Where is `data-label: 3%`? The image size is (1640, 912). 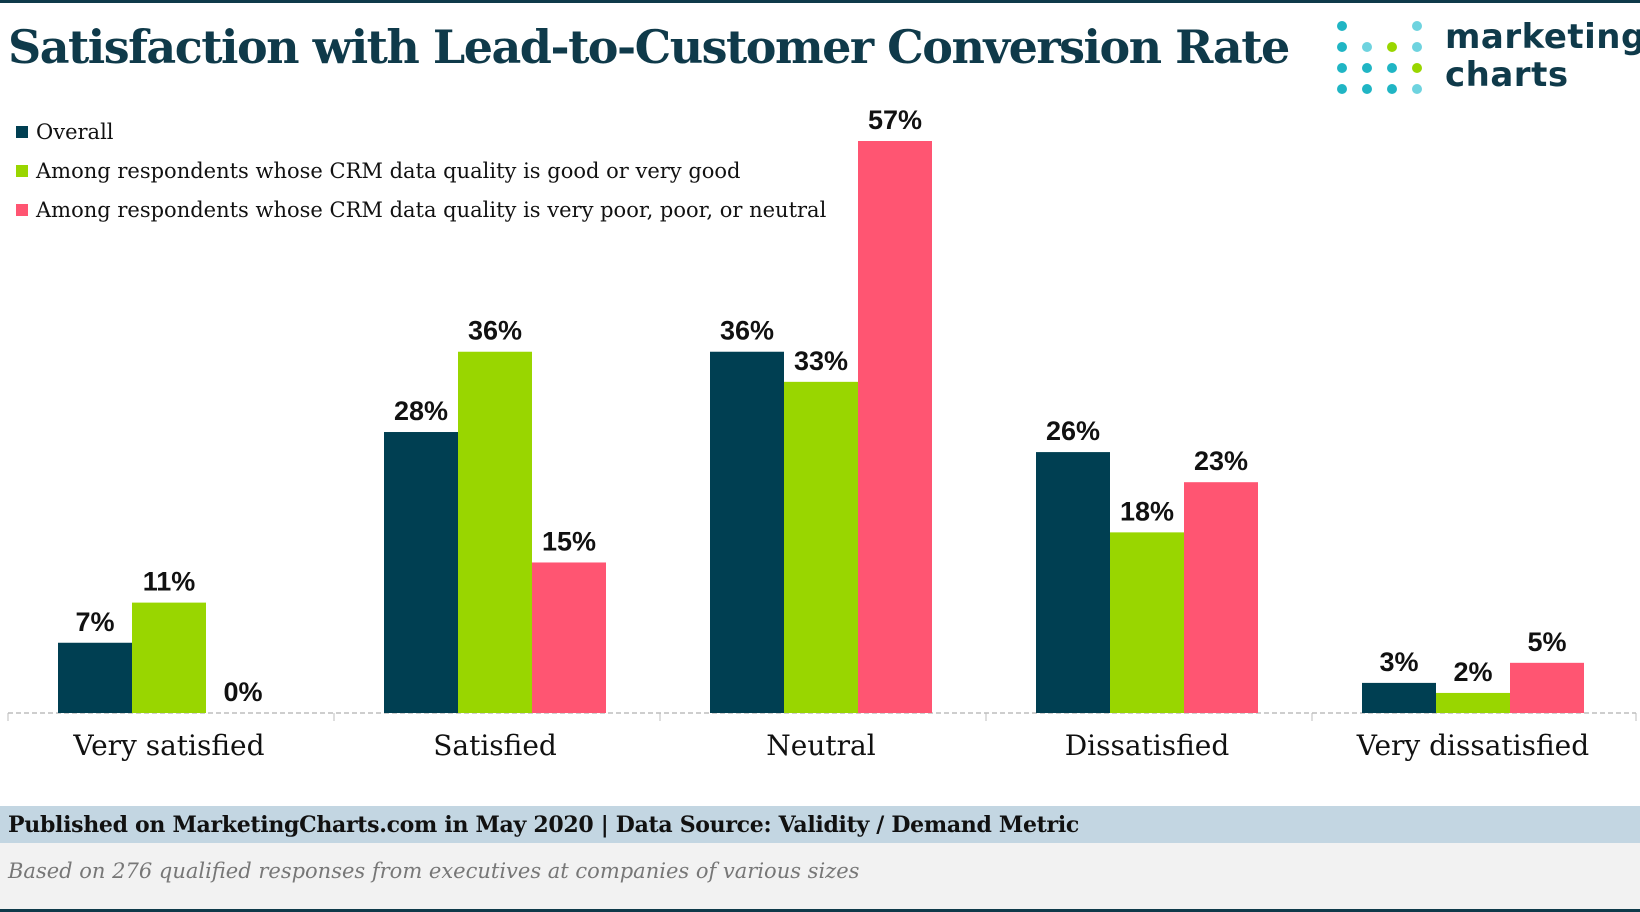
data-label: 3% is located at coordinates (1398, 662).